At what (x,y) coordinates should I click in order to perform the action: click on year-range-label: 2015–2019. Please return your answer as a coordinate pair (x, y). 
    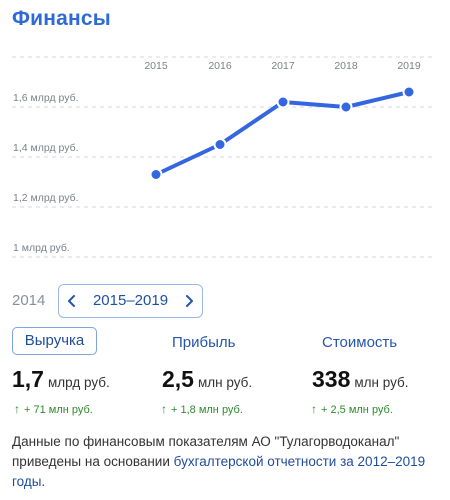
    Looking at the image, I should click on (130, 300).